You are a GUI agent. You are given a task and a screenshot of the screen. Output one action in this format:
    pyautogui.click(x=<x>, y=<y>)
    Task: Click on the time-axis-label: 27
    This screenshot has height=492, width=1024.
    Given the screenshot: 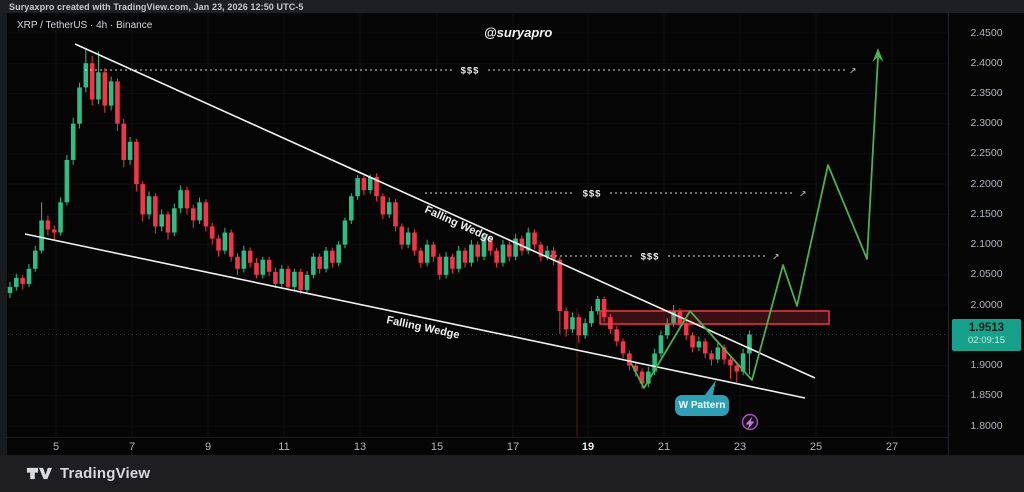 What is the action you would take?
    pyautogui.click(x=892, y=447)
    